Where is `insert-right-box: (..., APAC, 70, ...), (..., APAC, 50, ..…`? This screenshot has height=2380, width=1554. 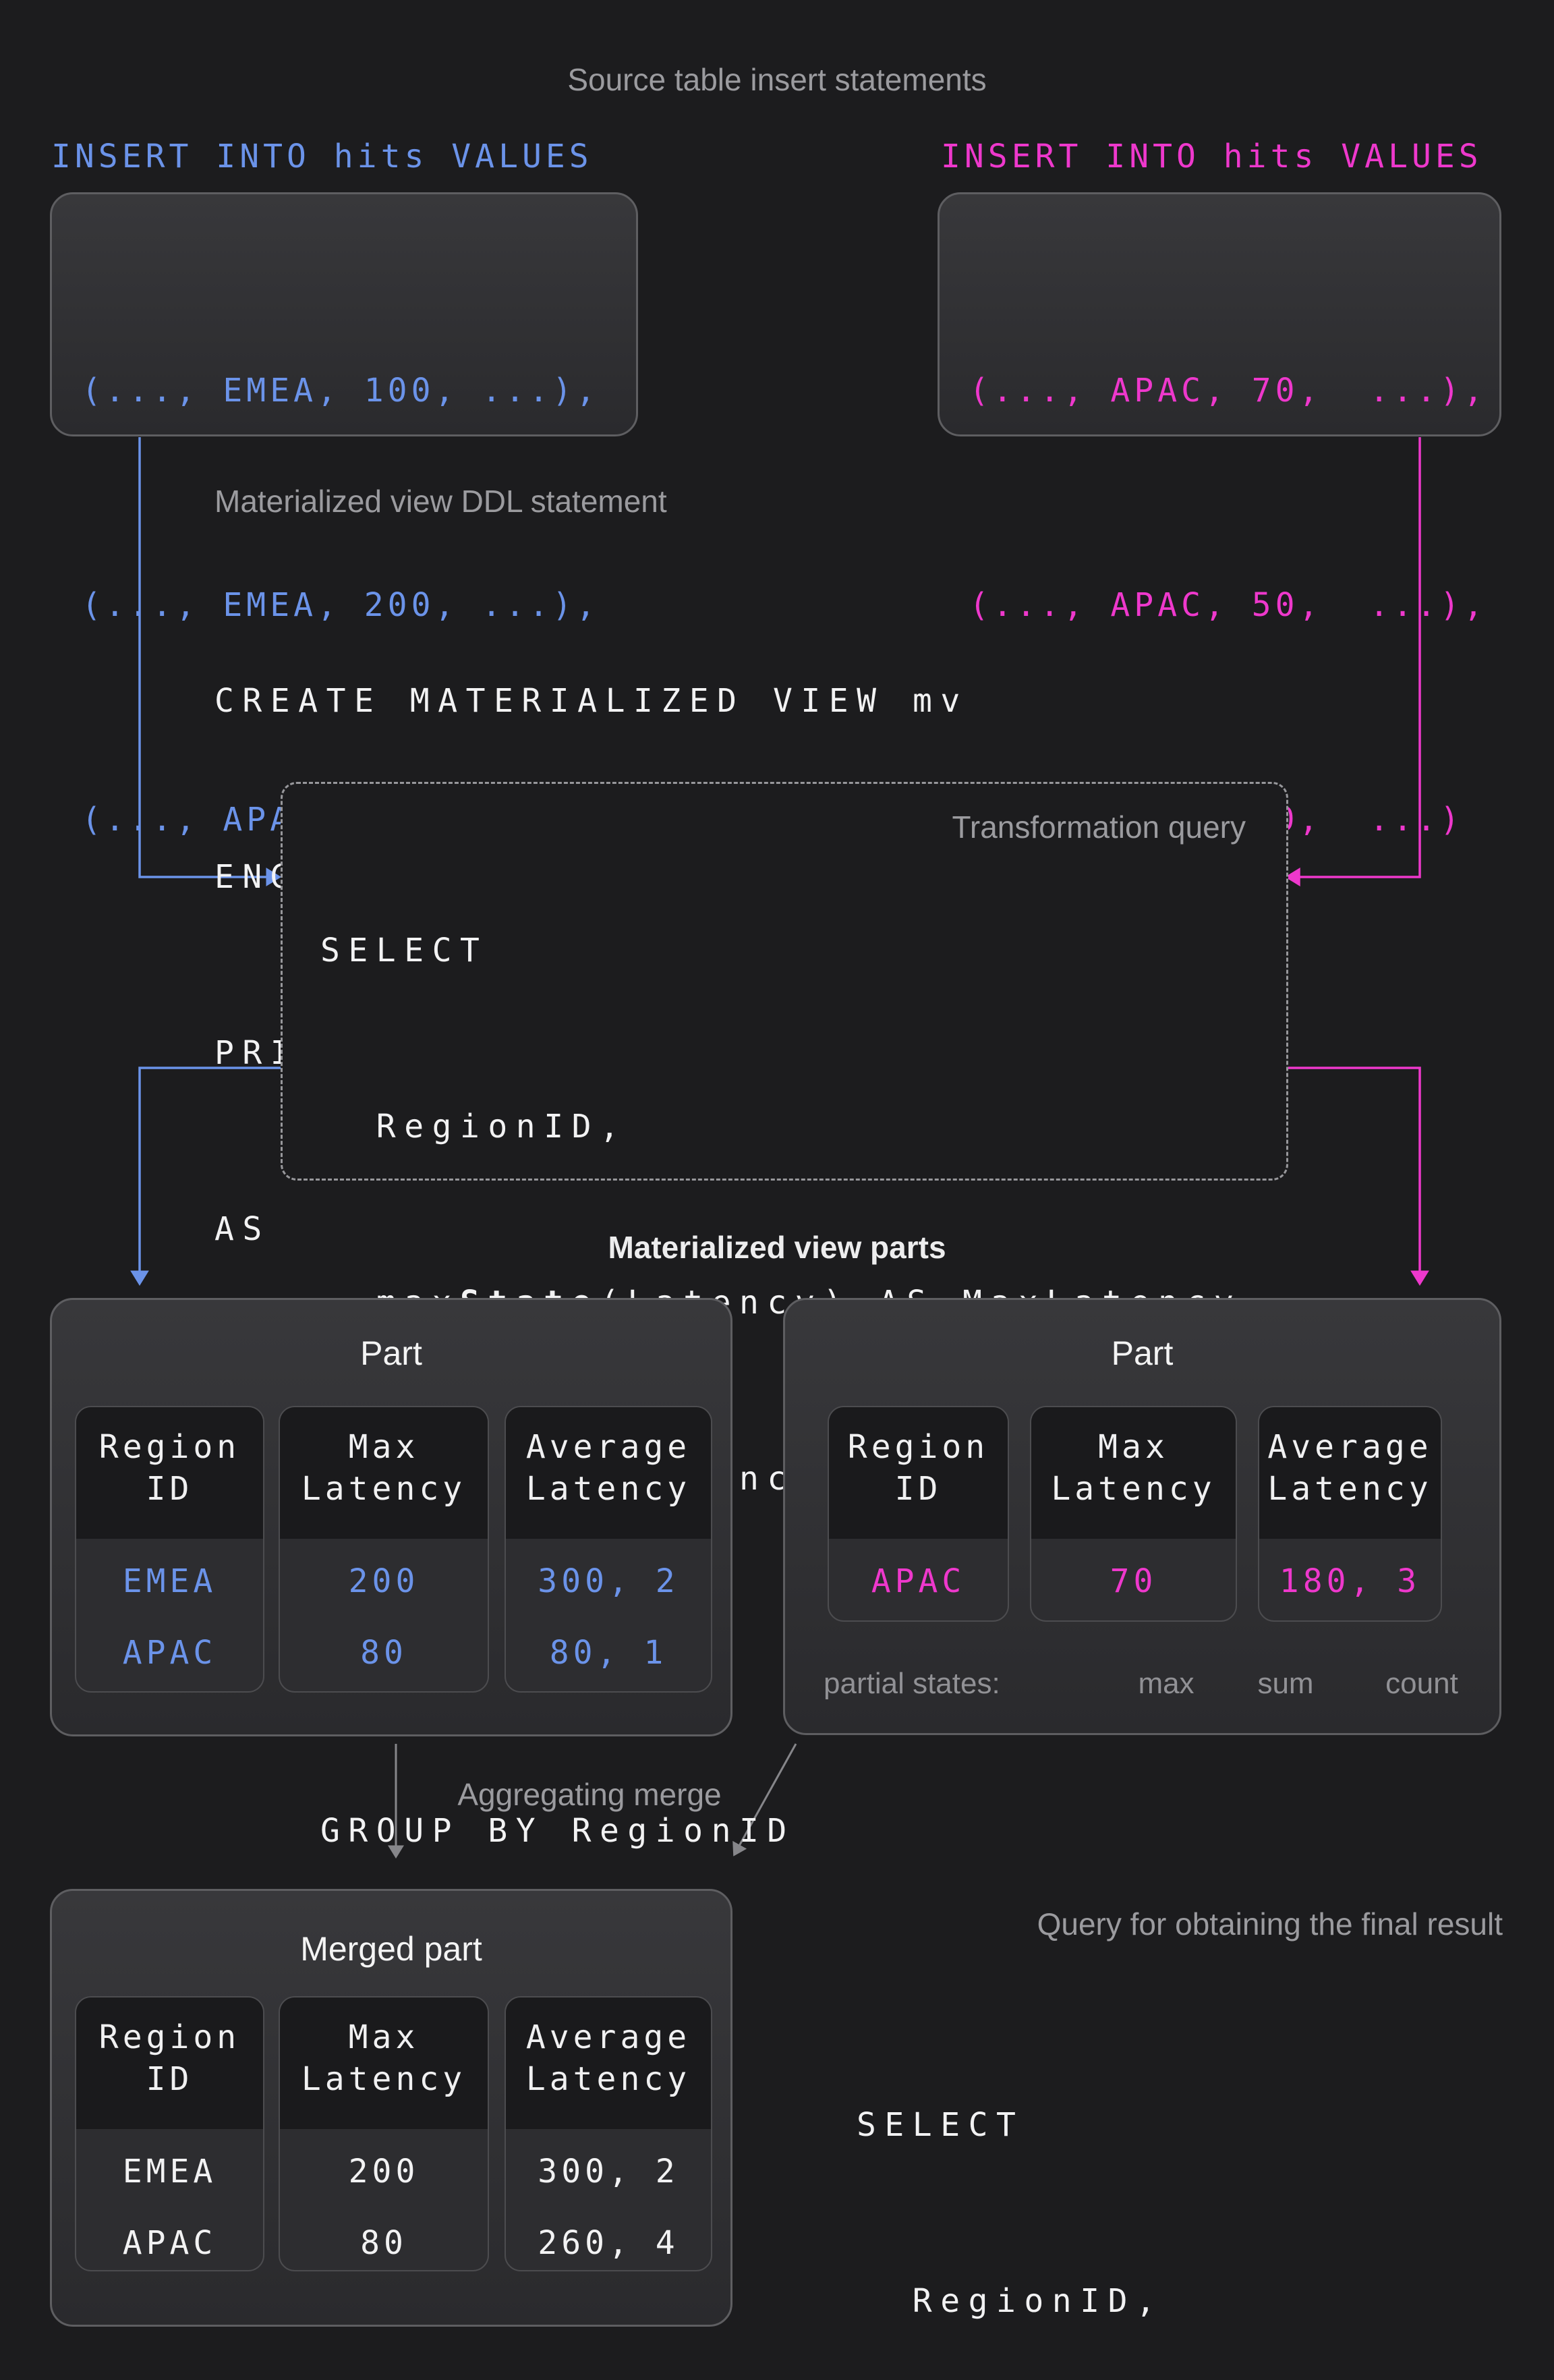
insert-right-box: (..., APAC, 70, ...), (..., APAC, 50, ..… is located at coordinates (1219, 516).